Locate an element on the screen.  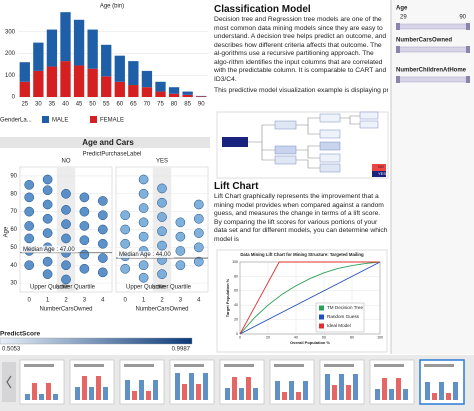
y-tick-label: 80 is located at coordinates (236, 276).